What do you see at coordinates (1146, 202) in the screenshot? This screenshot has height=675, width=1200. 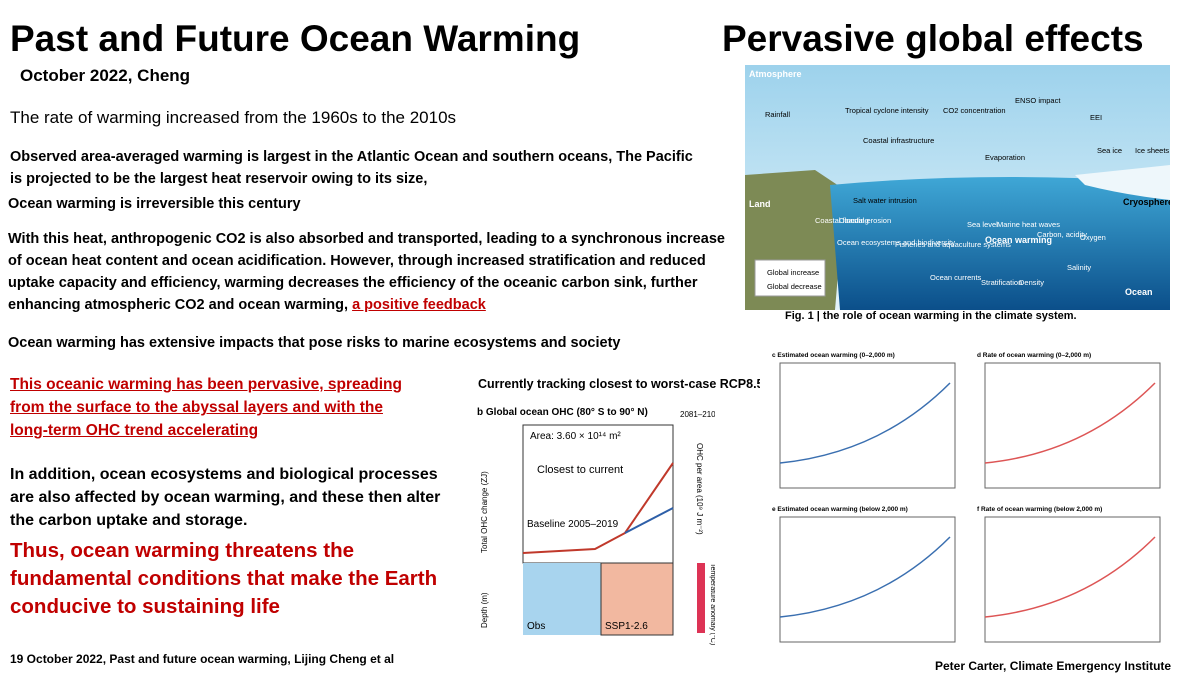 I see `diagram-label: Cryosphere` at bounding box center [1146, 202].